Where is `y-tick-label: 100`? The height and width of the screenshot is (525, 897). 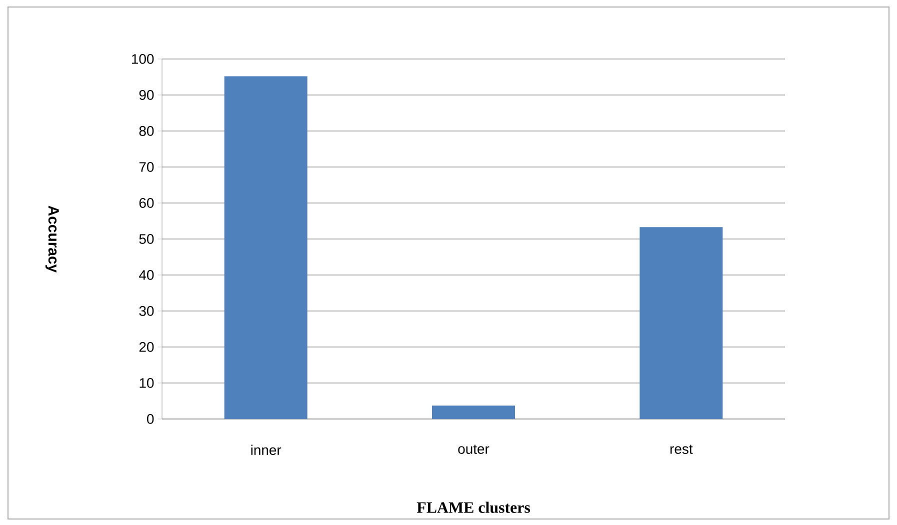
y-tick-label: 100 is located at coordinates (143, 59).